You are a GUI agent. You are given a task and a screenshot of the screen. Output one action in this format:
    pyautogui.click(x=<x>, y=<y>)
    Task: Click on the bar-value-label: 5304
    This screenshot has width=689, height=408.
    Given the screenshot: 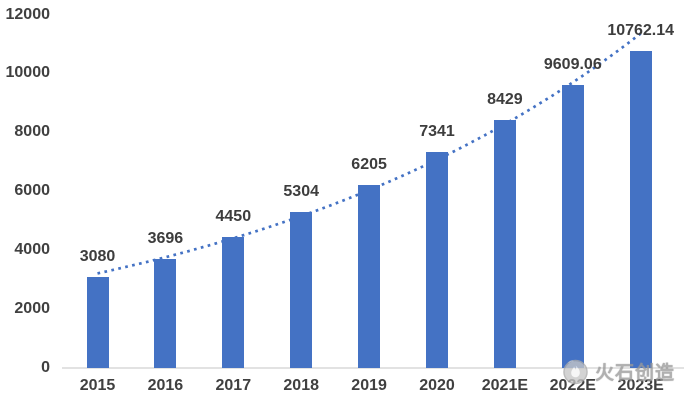 What is the action you would take?
    pyautogui.click(x=301, y=191)
    